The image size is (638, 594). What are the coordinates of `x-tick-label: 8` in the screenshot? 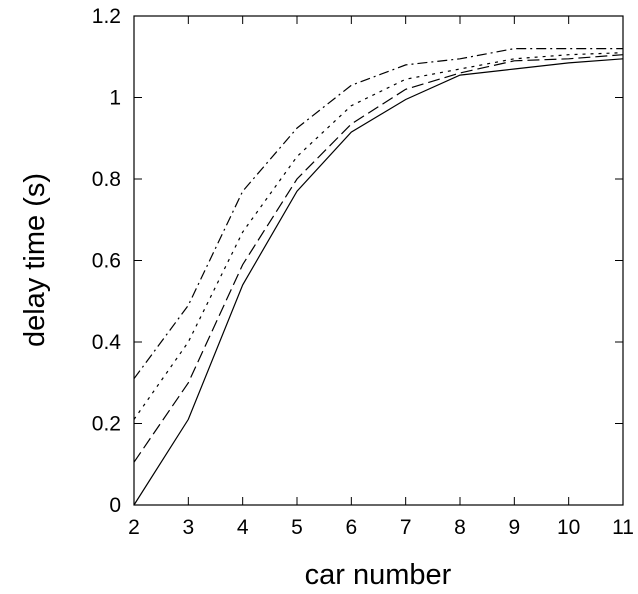 It's located at (460, 527).